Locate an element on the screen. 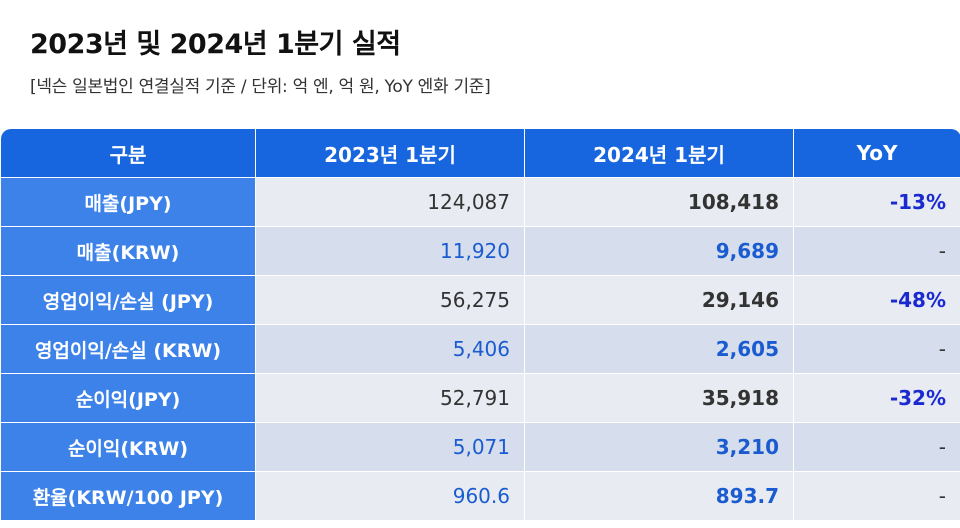 This screenshot has width=960, height=528. table-cell: 9,689 is located at coordinates (659, 251).